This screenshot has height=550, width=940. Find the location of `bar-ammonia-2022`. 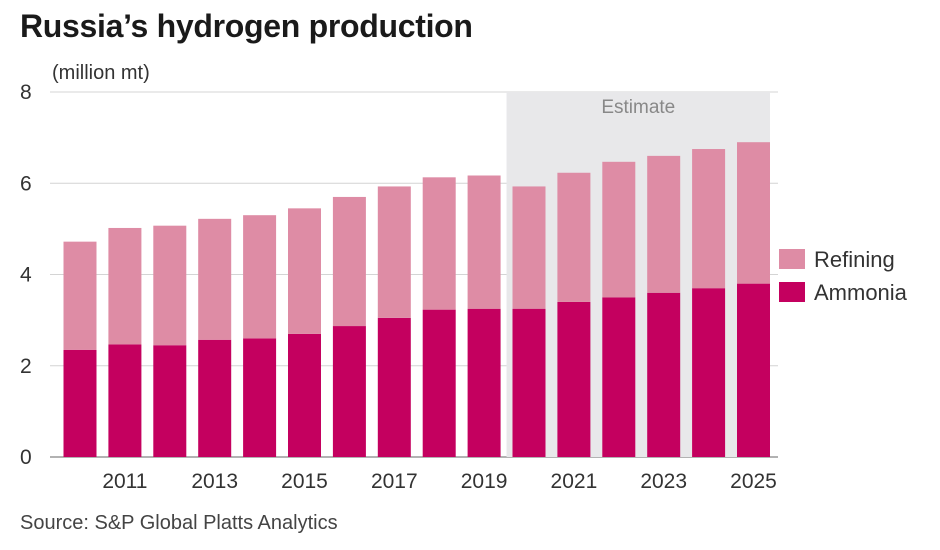

bar-ammonia-2022 is located at coordinates (619, 377).